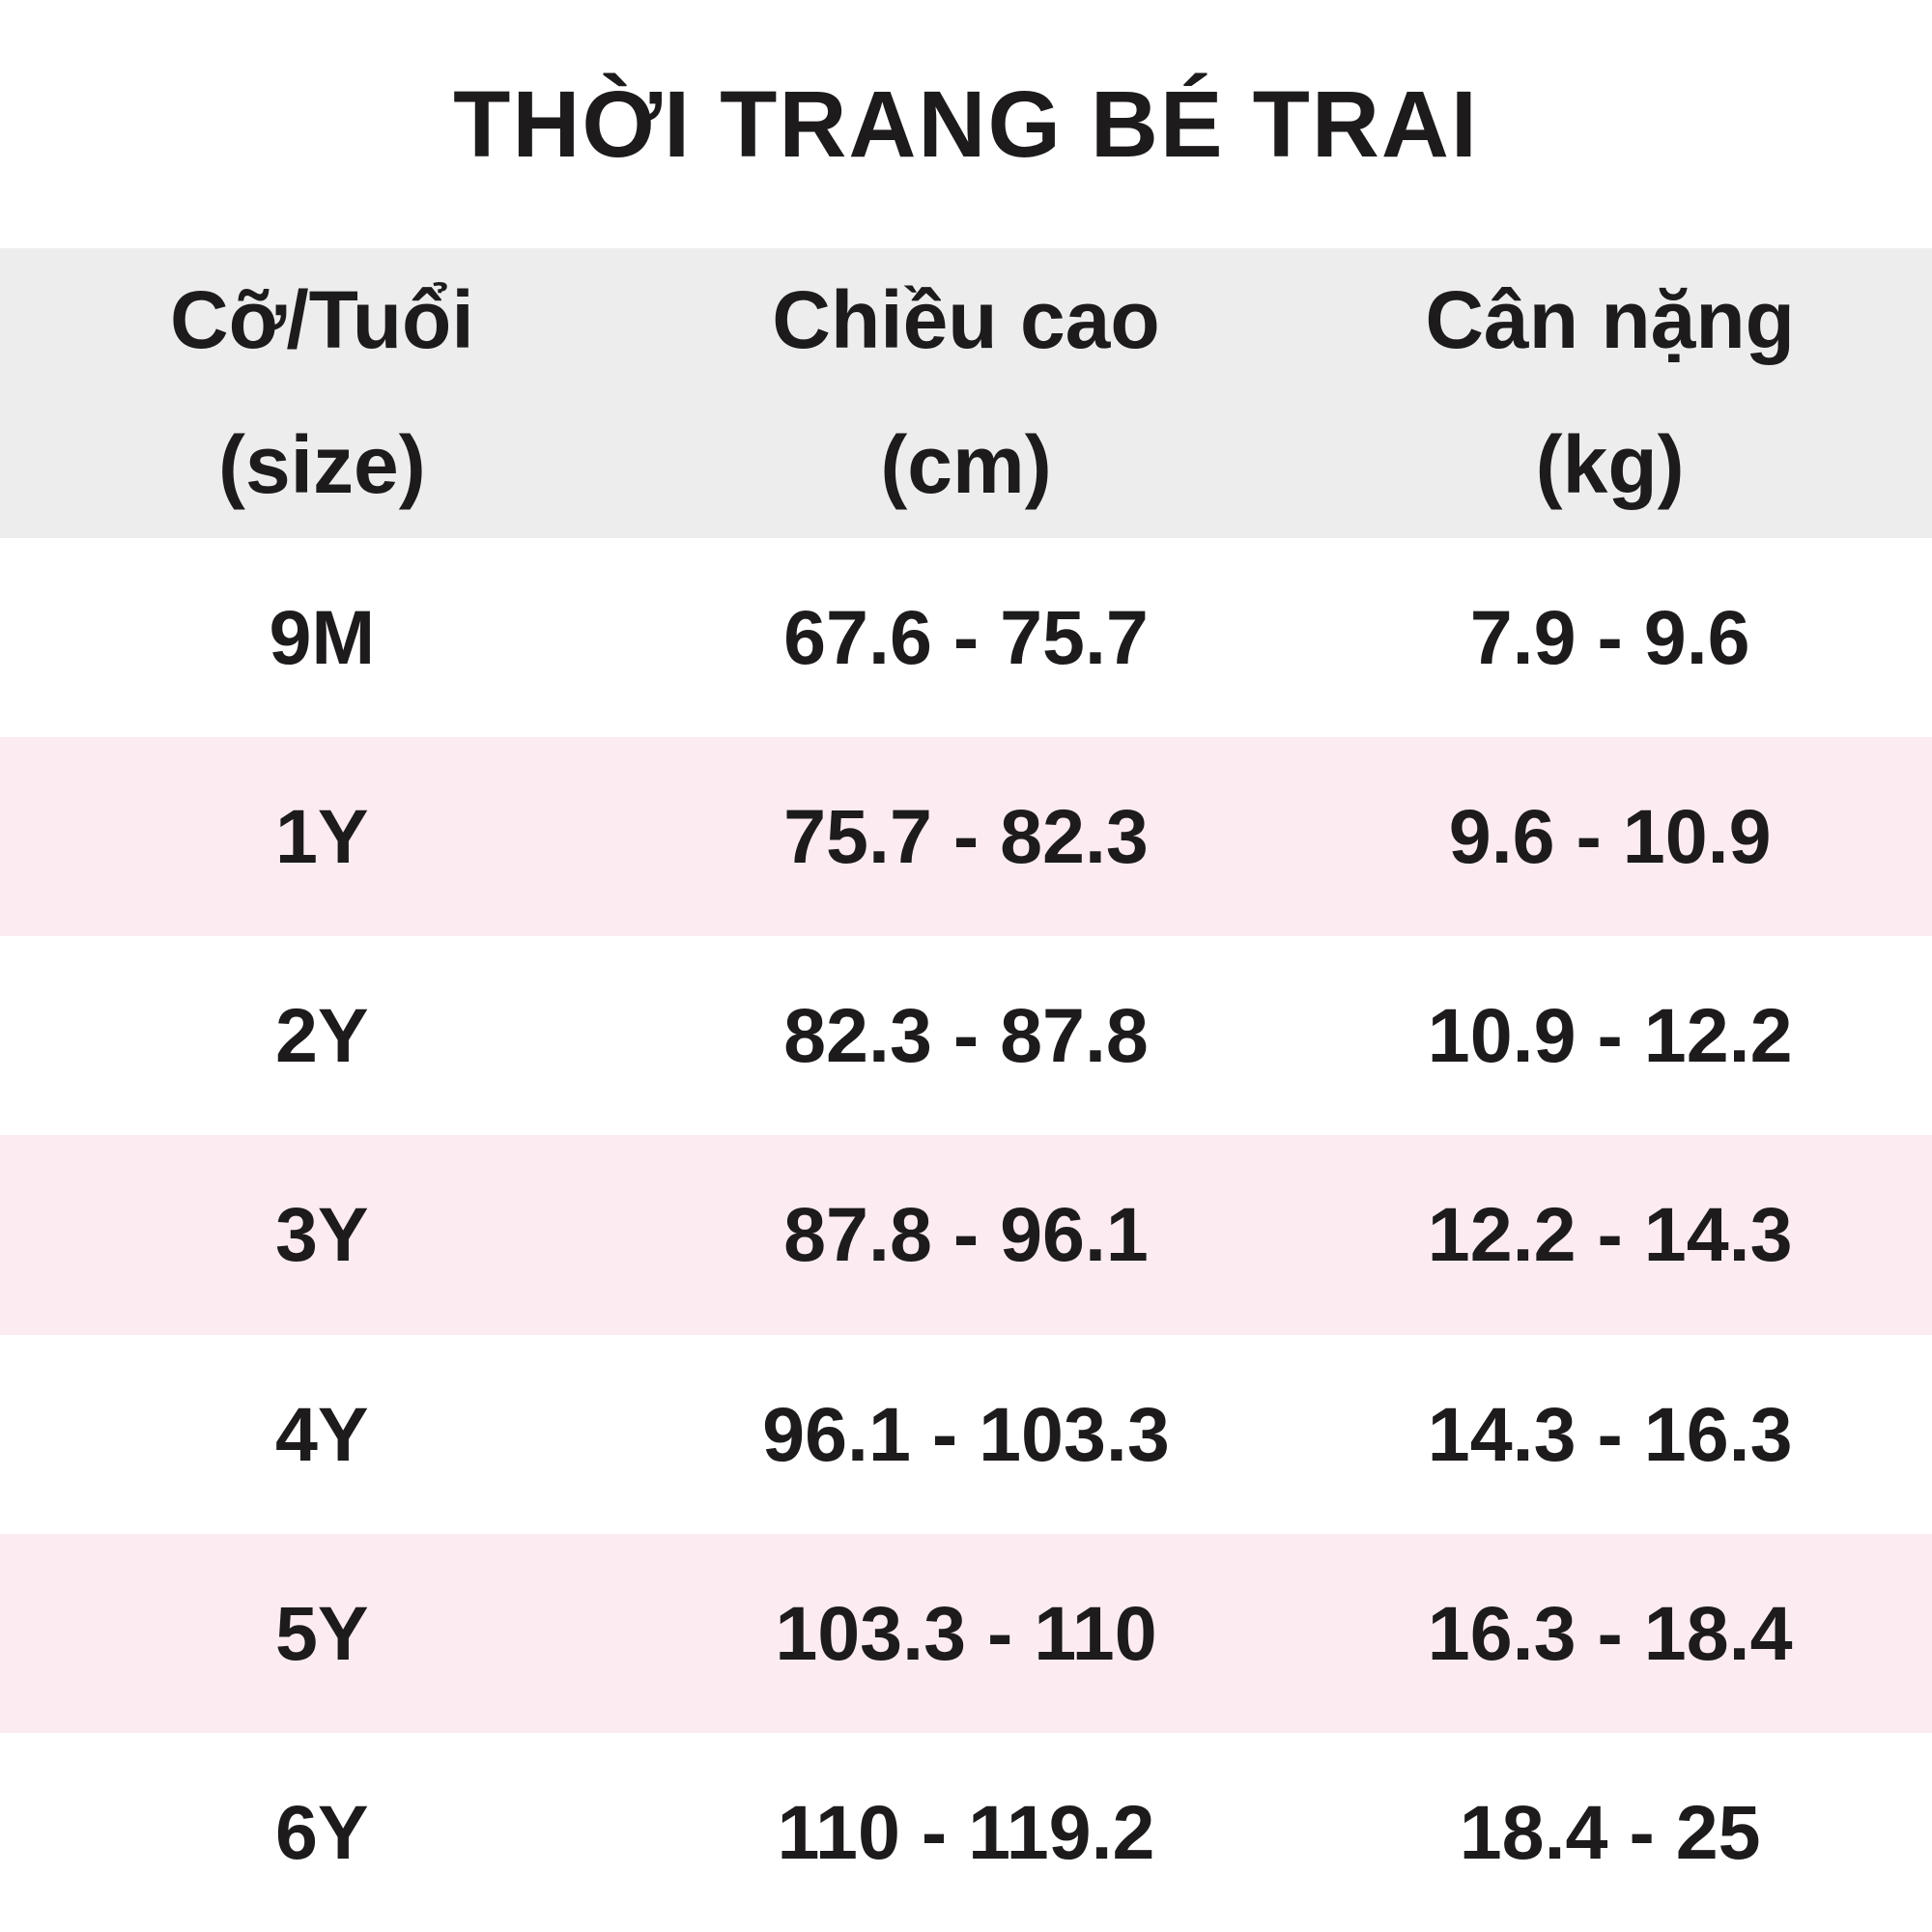 The height and width of the screenshot is (1932, 1932). I want to click on title-band: THỜI TRANG BÉ TRAI, so click(966, 124).